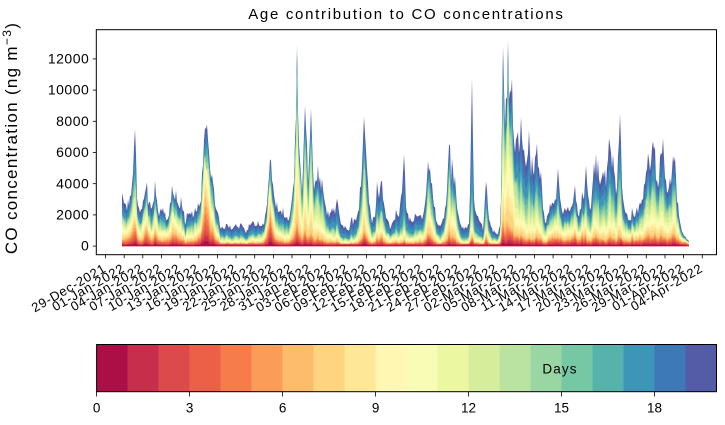  Describe the element at coordinates (283, 407) in the screenshot. I see `svg-text: 6` at that location.